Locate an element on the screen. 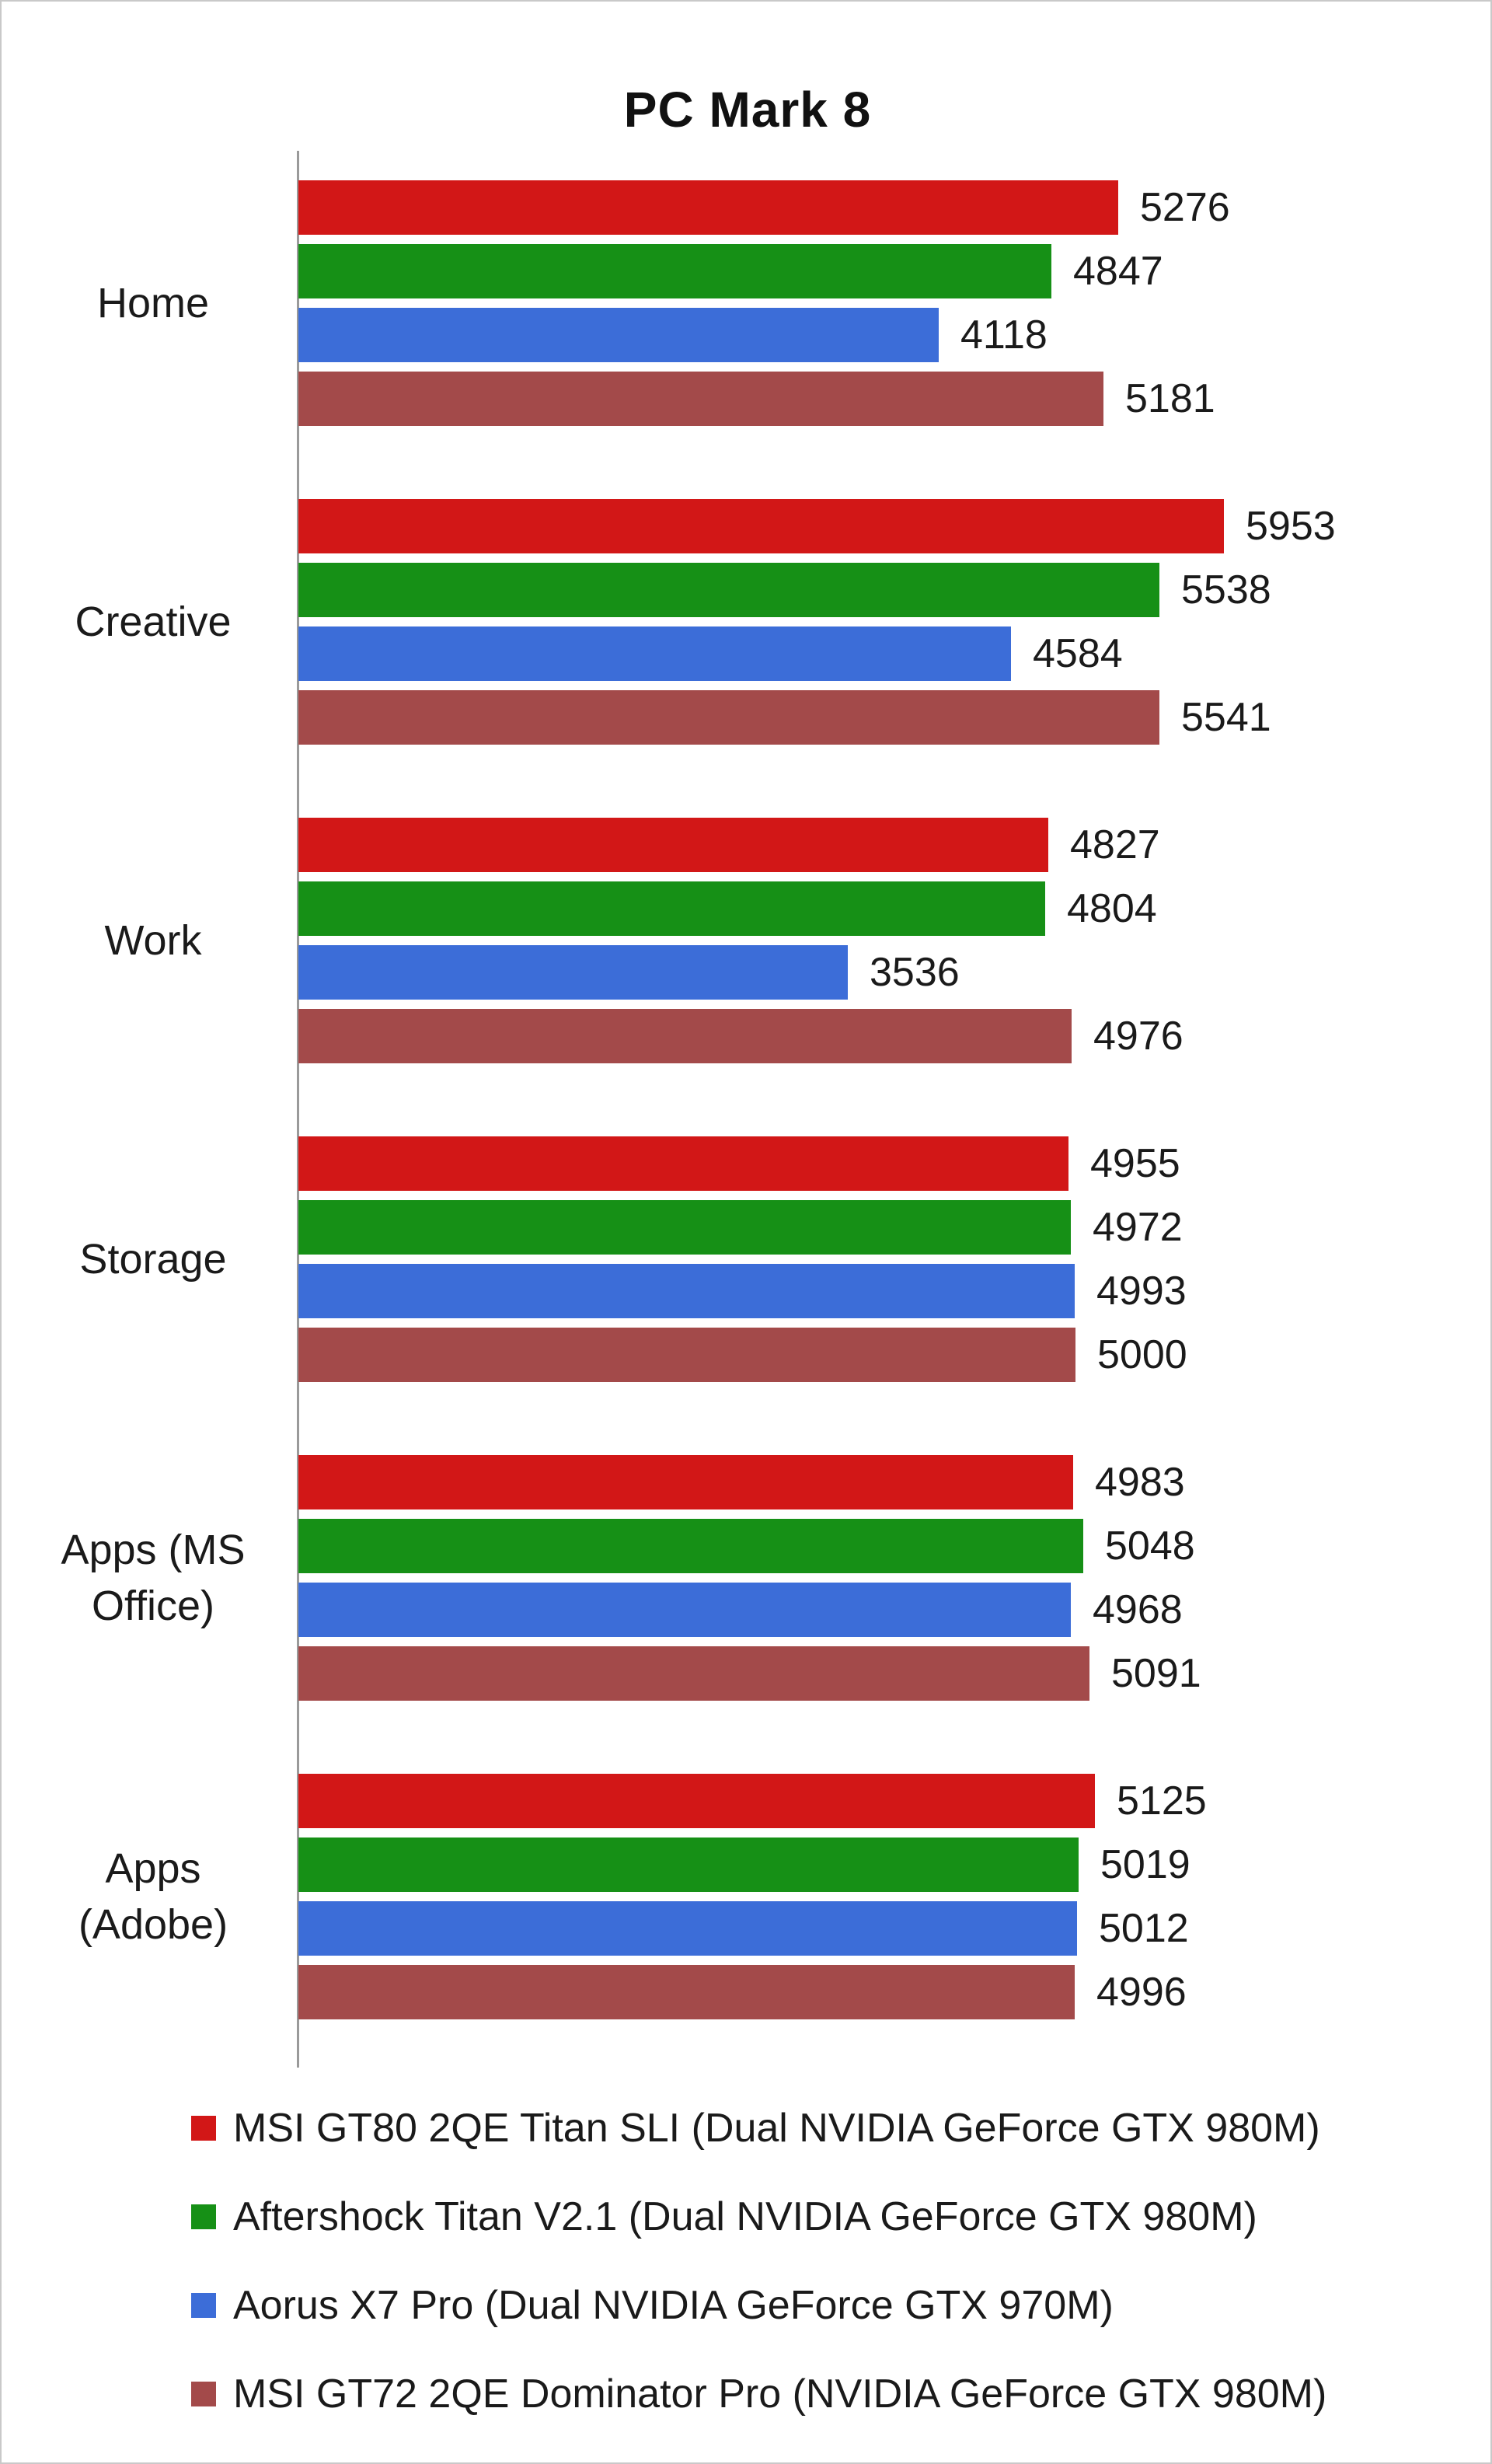  bar-value-label: 5538 is located at coordinates (1226, 590).